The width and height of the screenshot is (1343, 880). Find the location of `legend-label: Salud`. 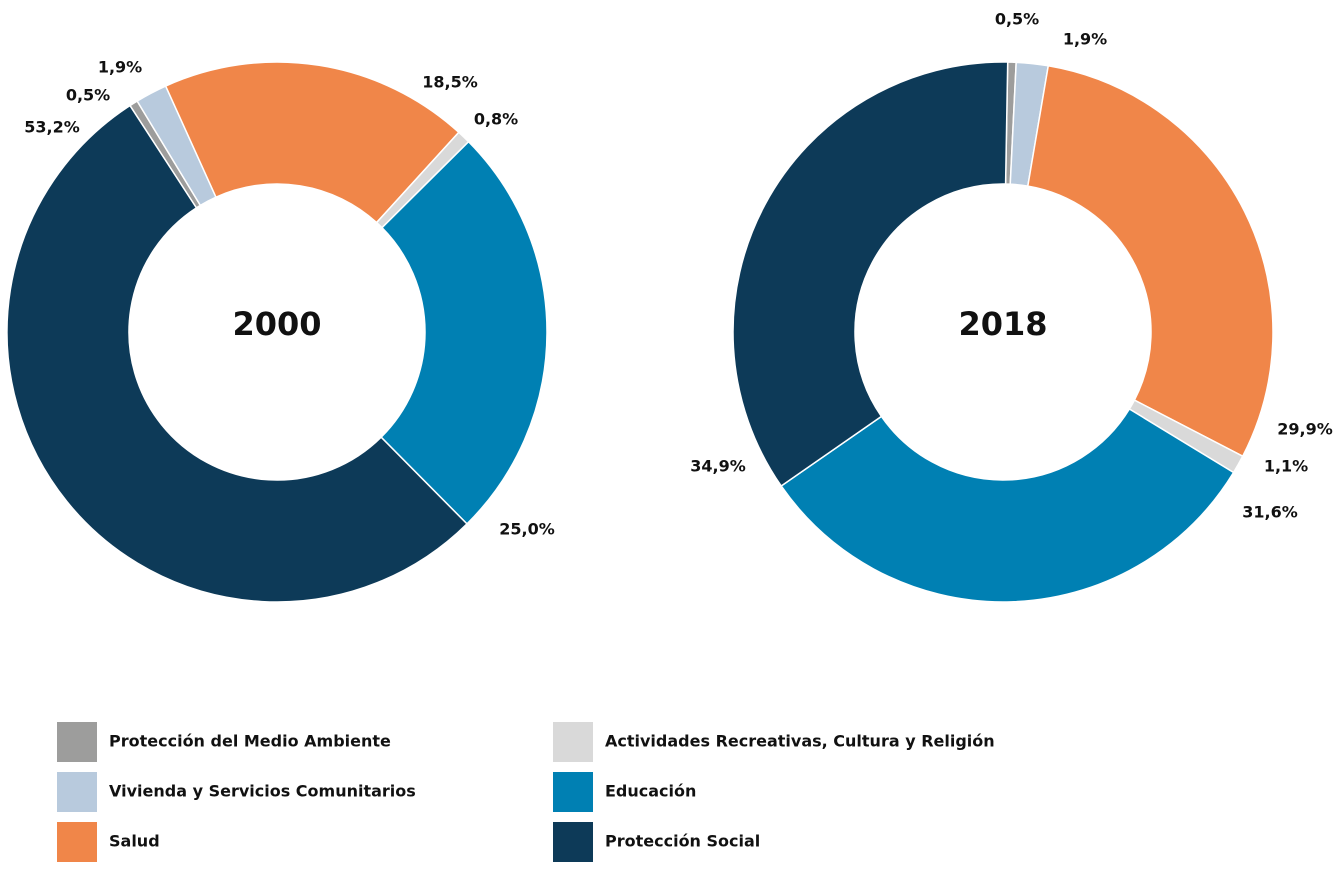

legend-label: Salud is located at coordinates (134, 841).